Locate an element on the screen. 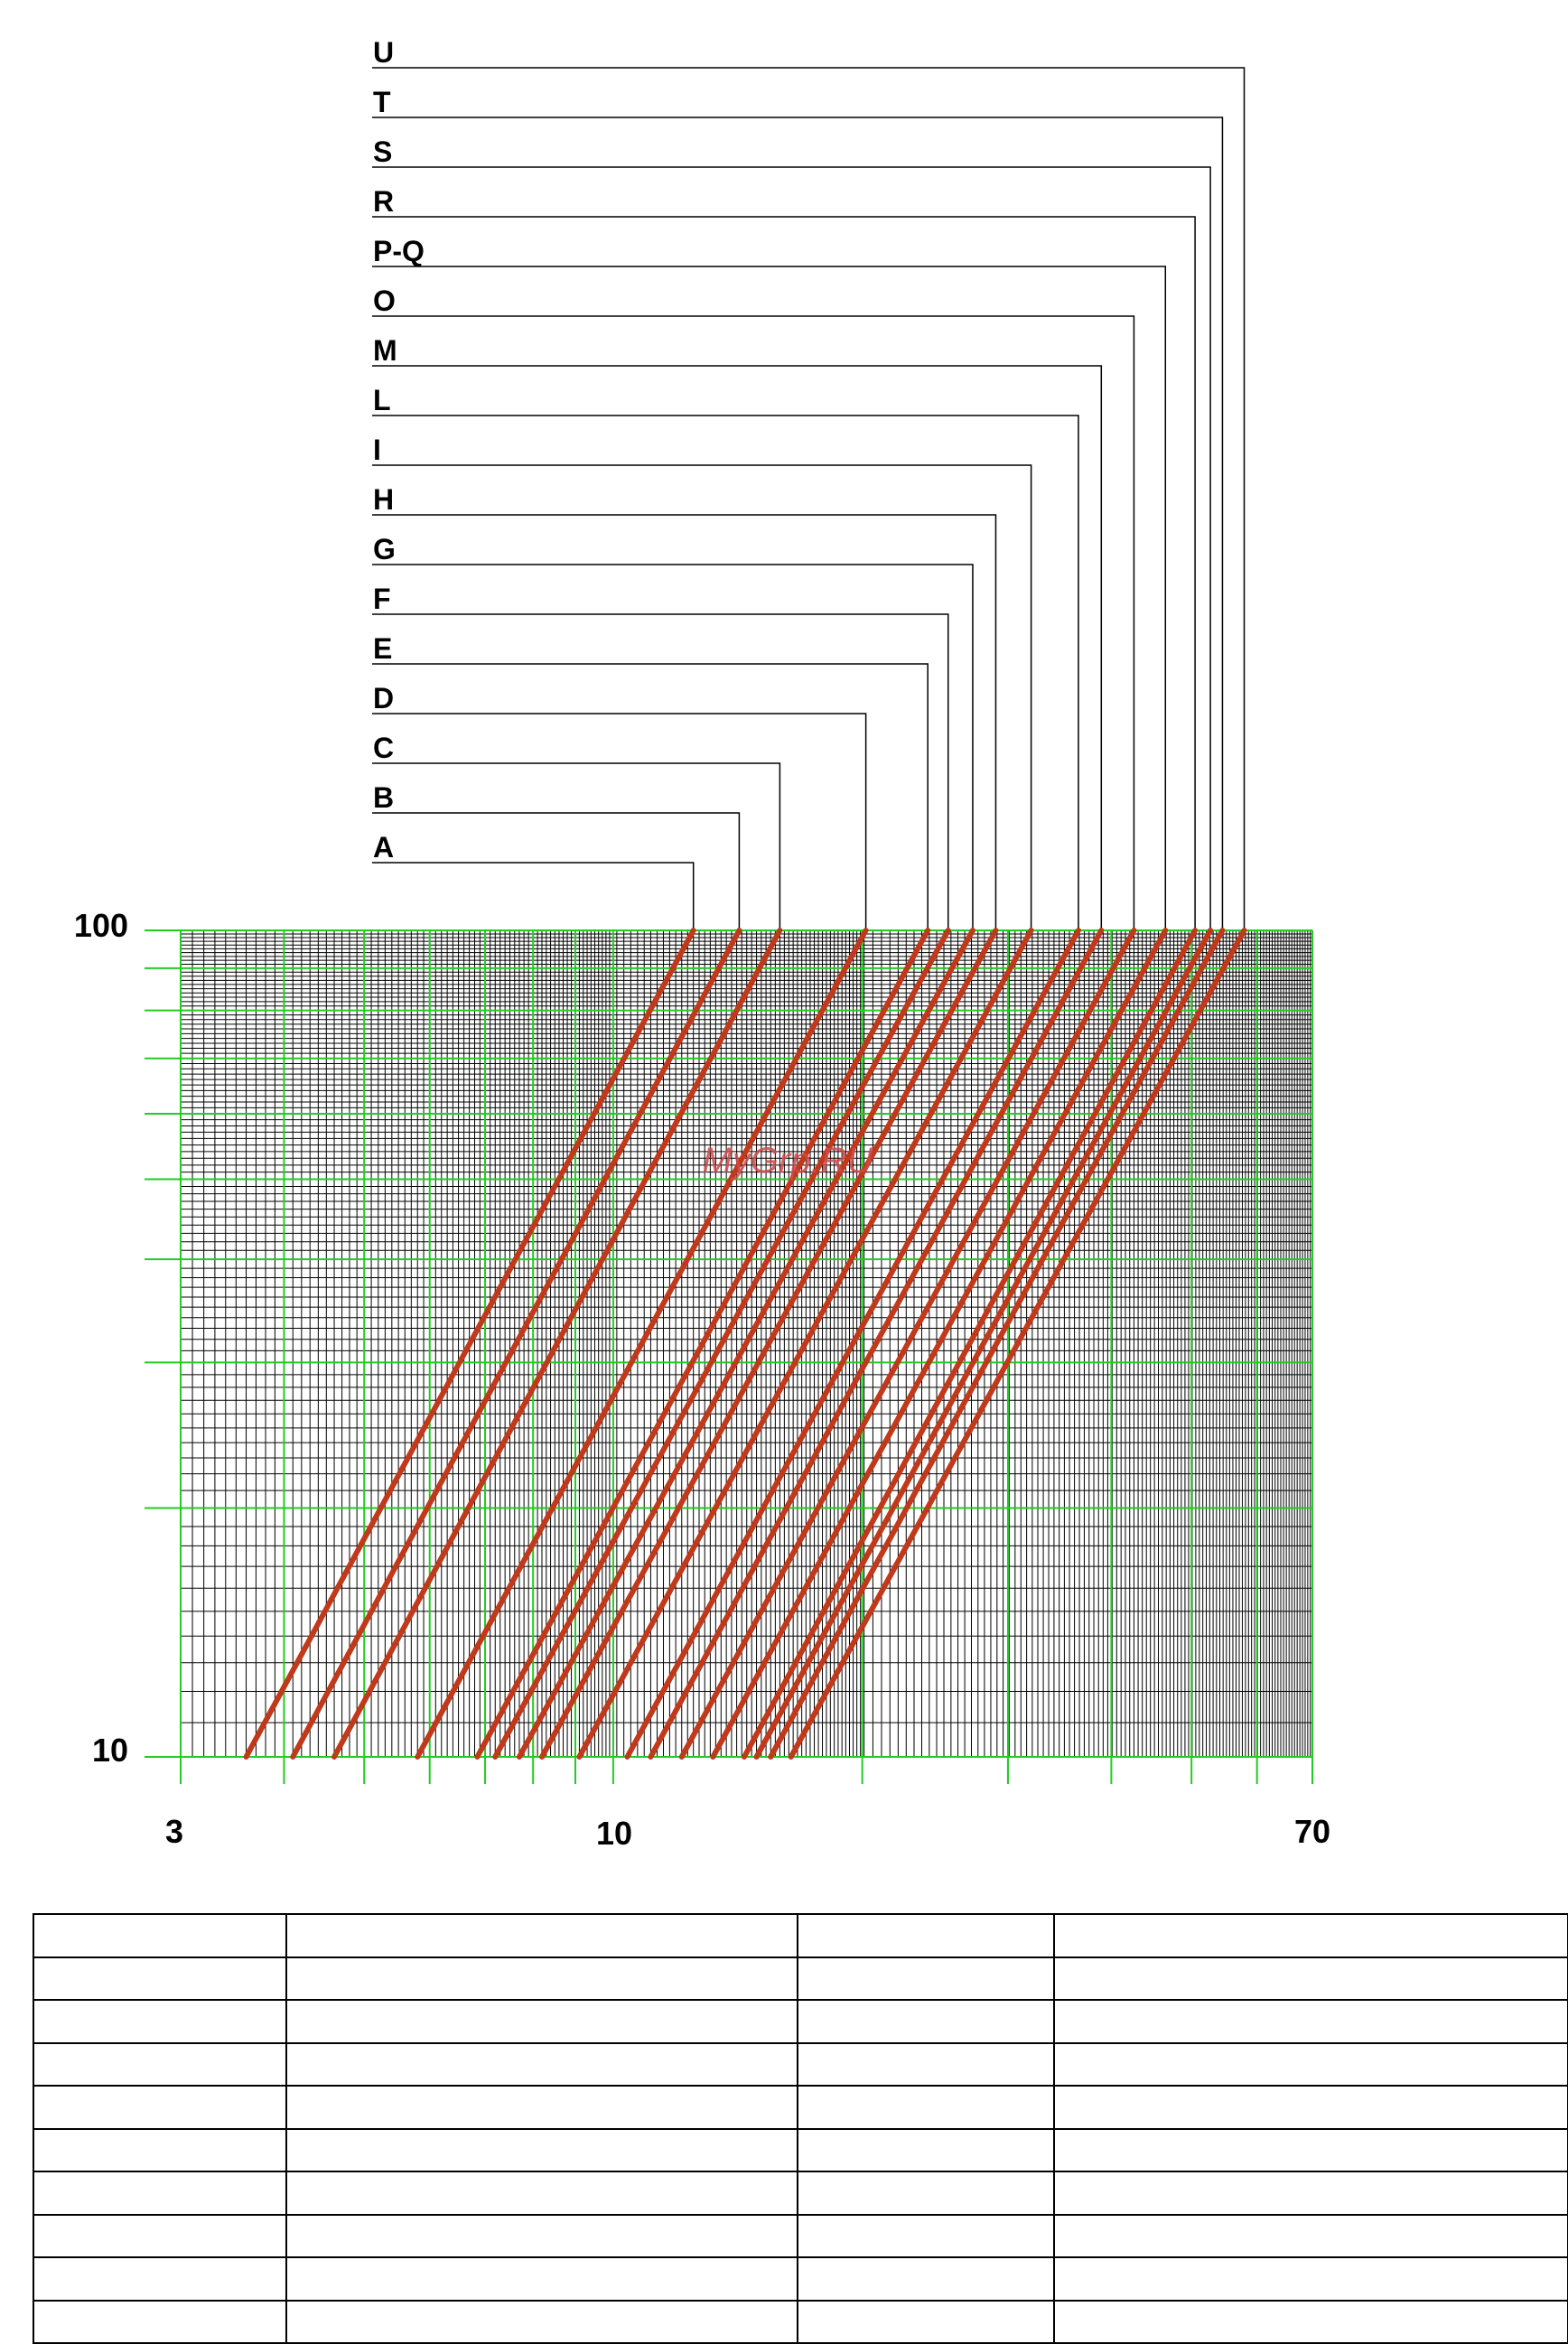 This screenshot has width=1568, height=2344. series-line-A is located at coordinates (469, 1344).